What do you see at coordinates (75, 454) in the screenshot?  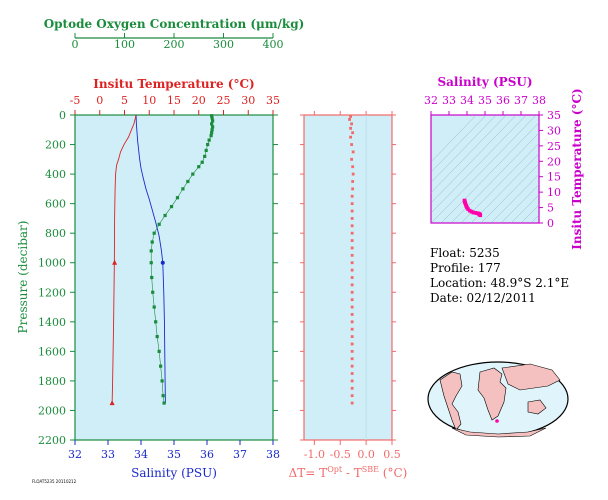 I see `salinity-tick-label-0: 32` at bounding box center [75, 454].